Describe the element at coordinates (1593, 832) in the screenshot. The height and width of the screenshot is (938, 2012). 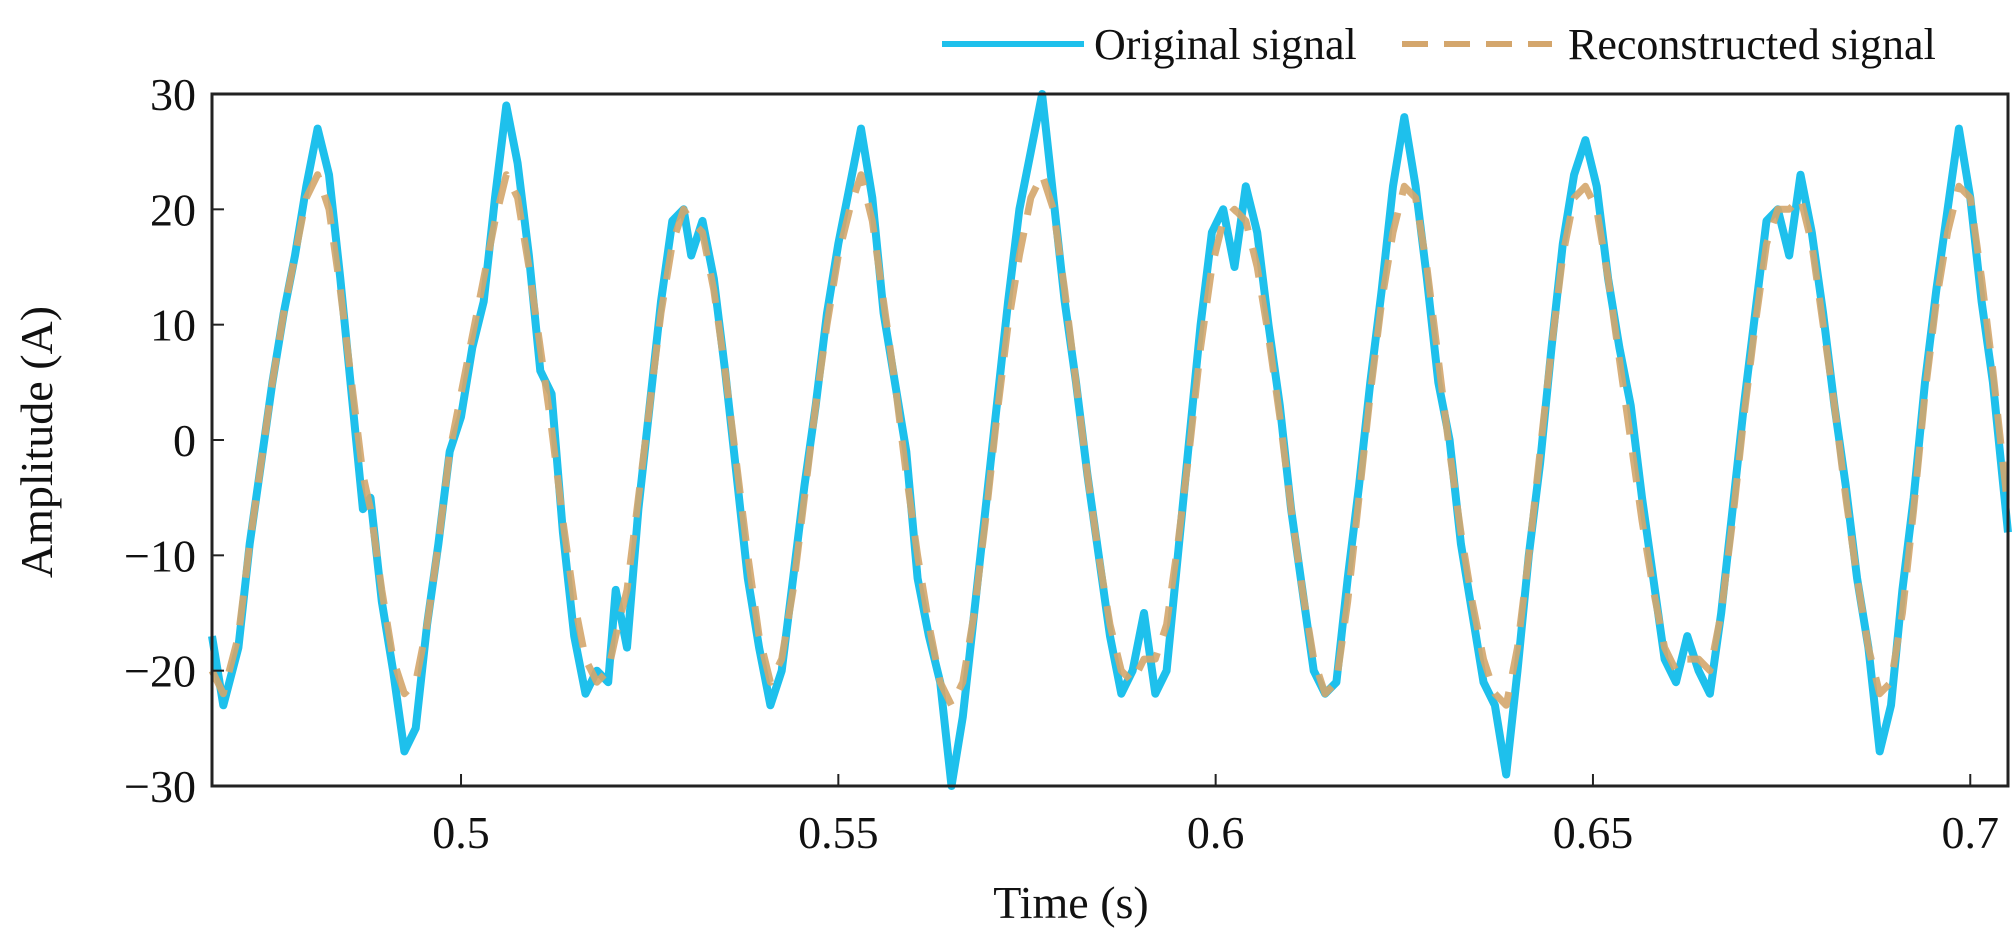
I see `x-tick-label: 0.65` at that location.